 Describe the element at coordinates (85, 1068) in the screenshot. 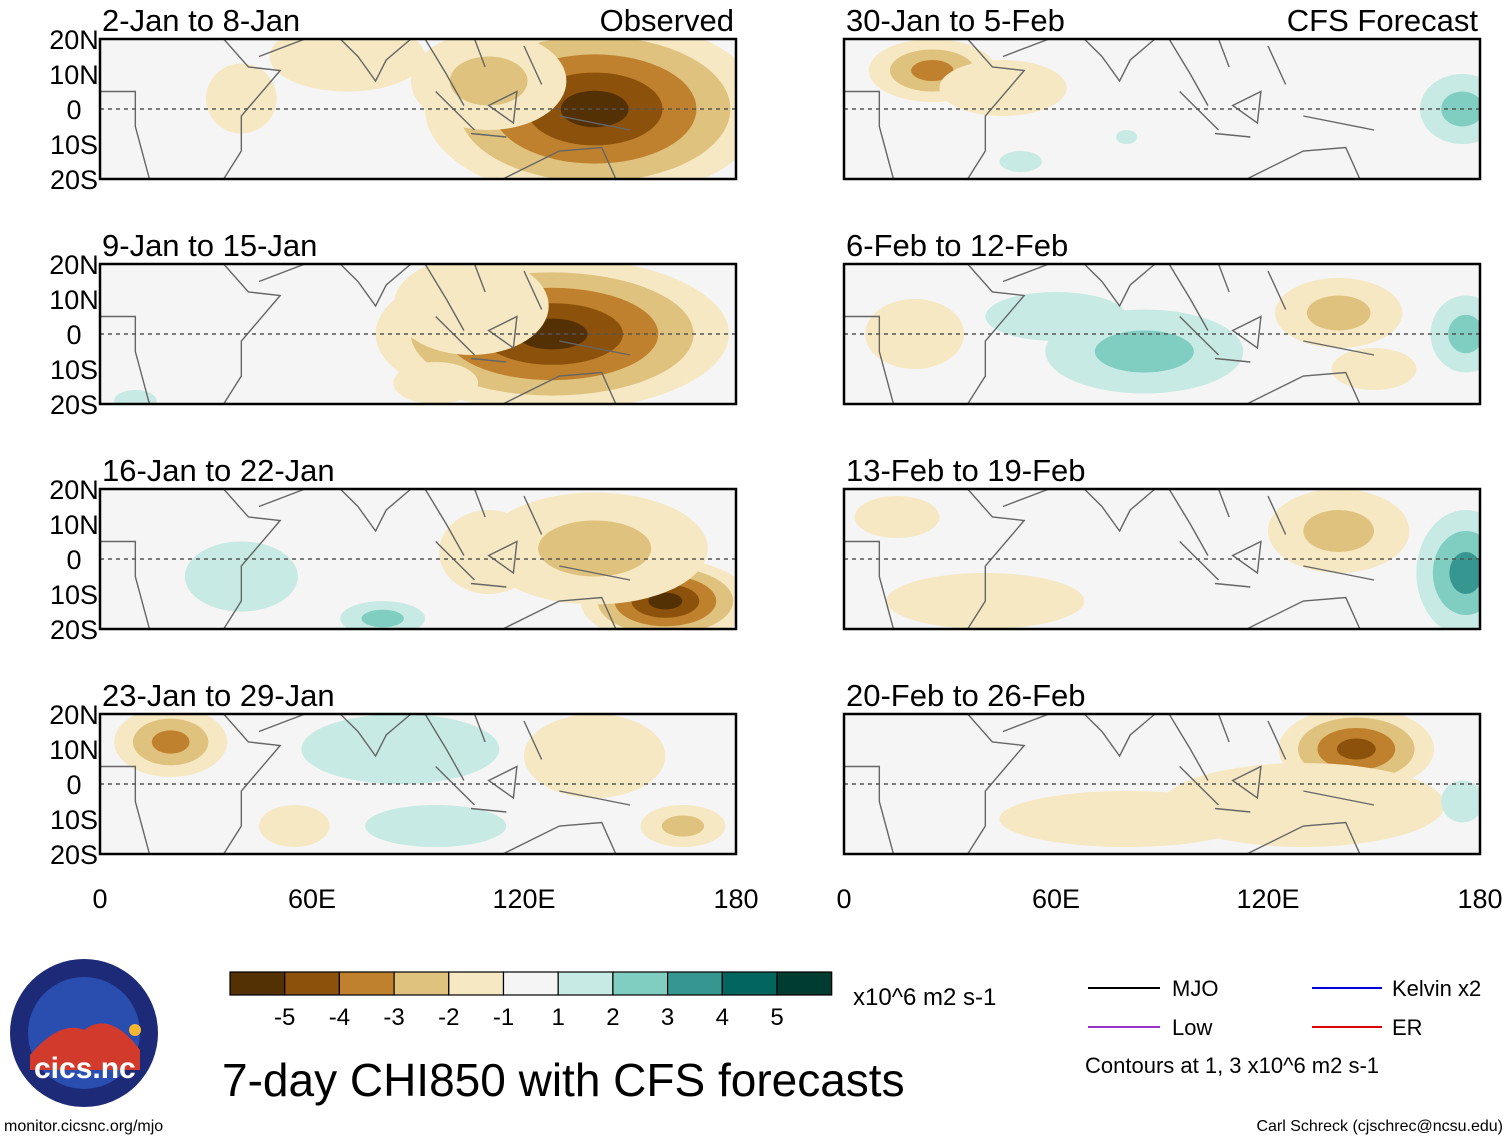

I see `logo-wordmark: cics.nc` at that location.